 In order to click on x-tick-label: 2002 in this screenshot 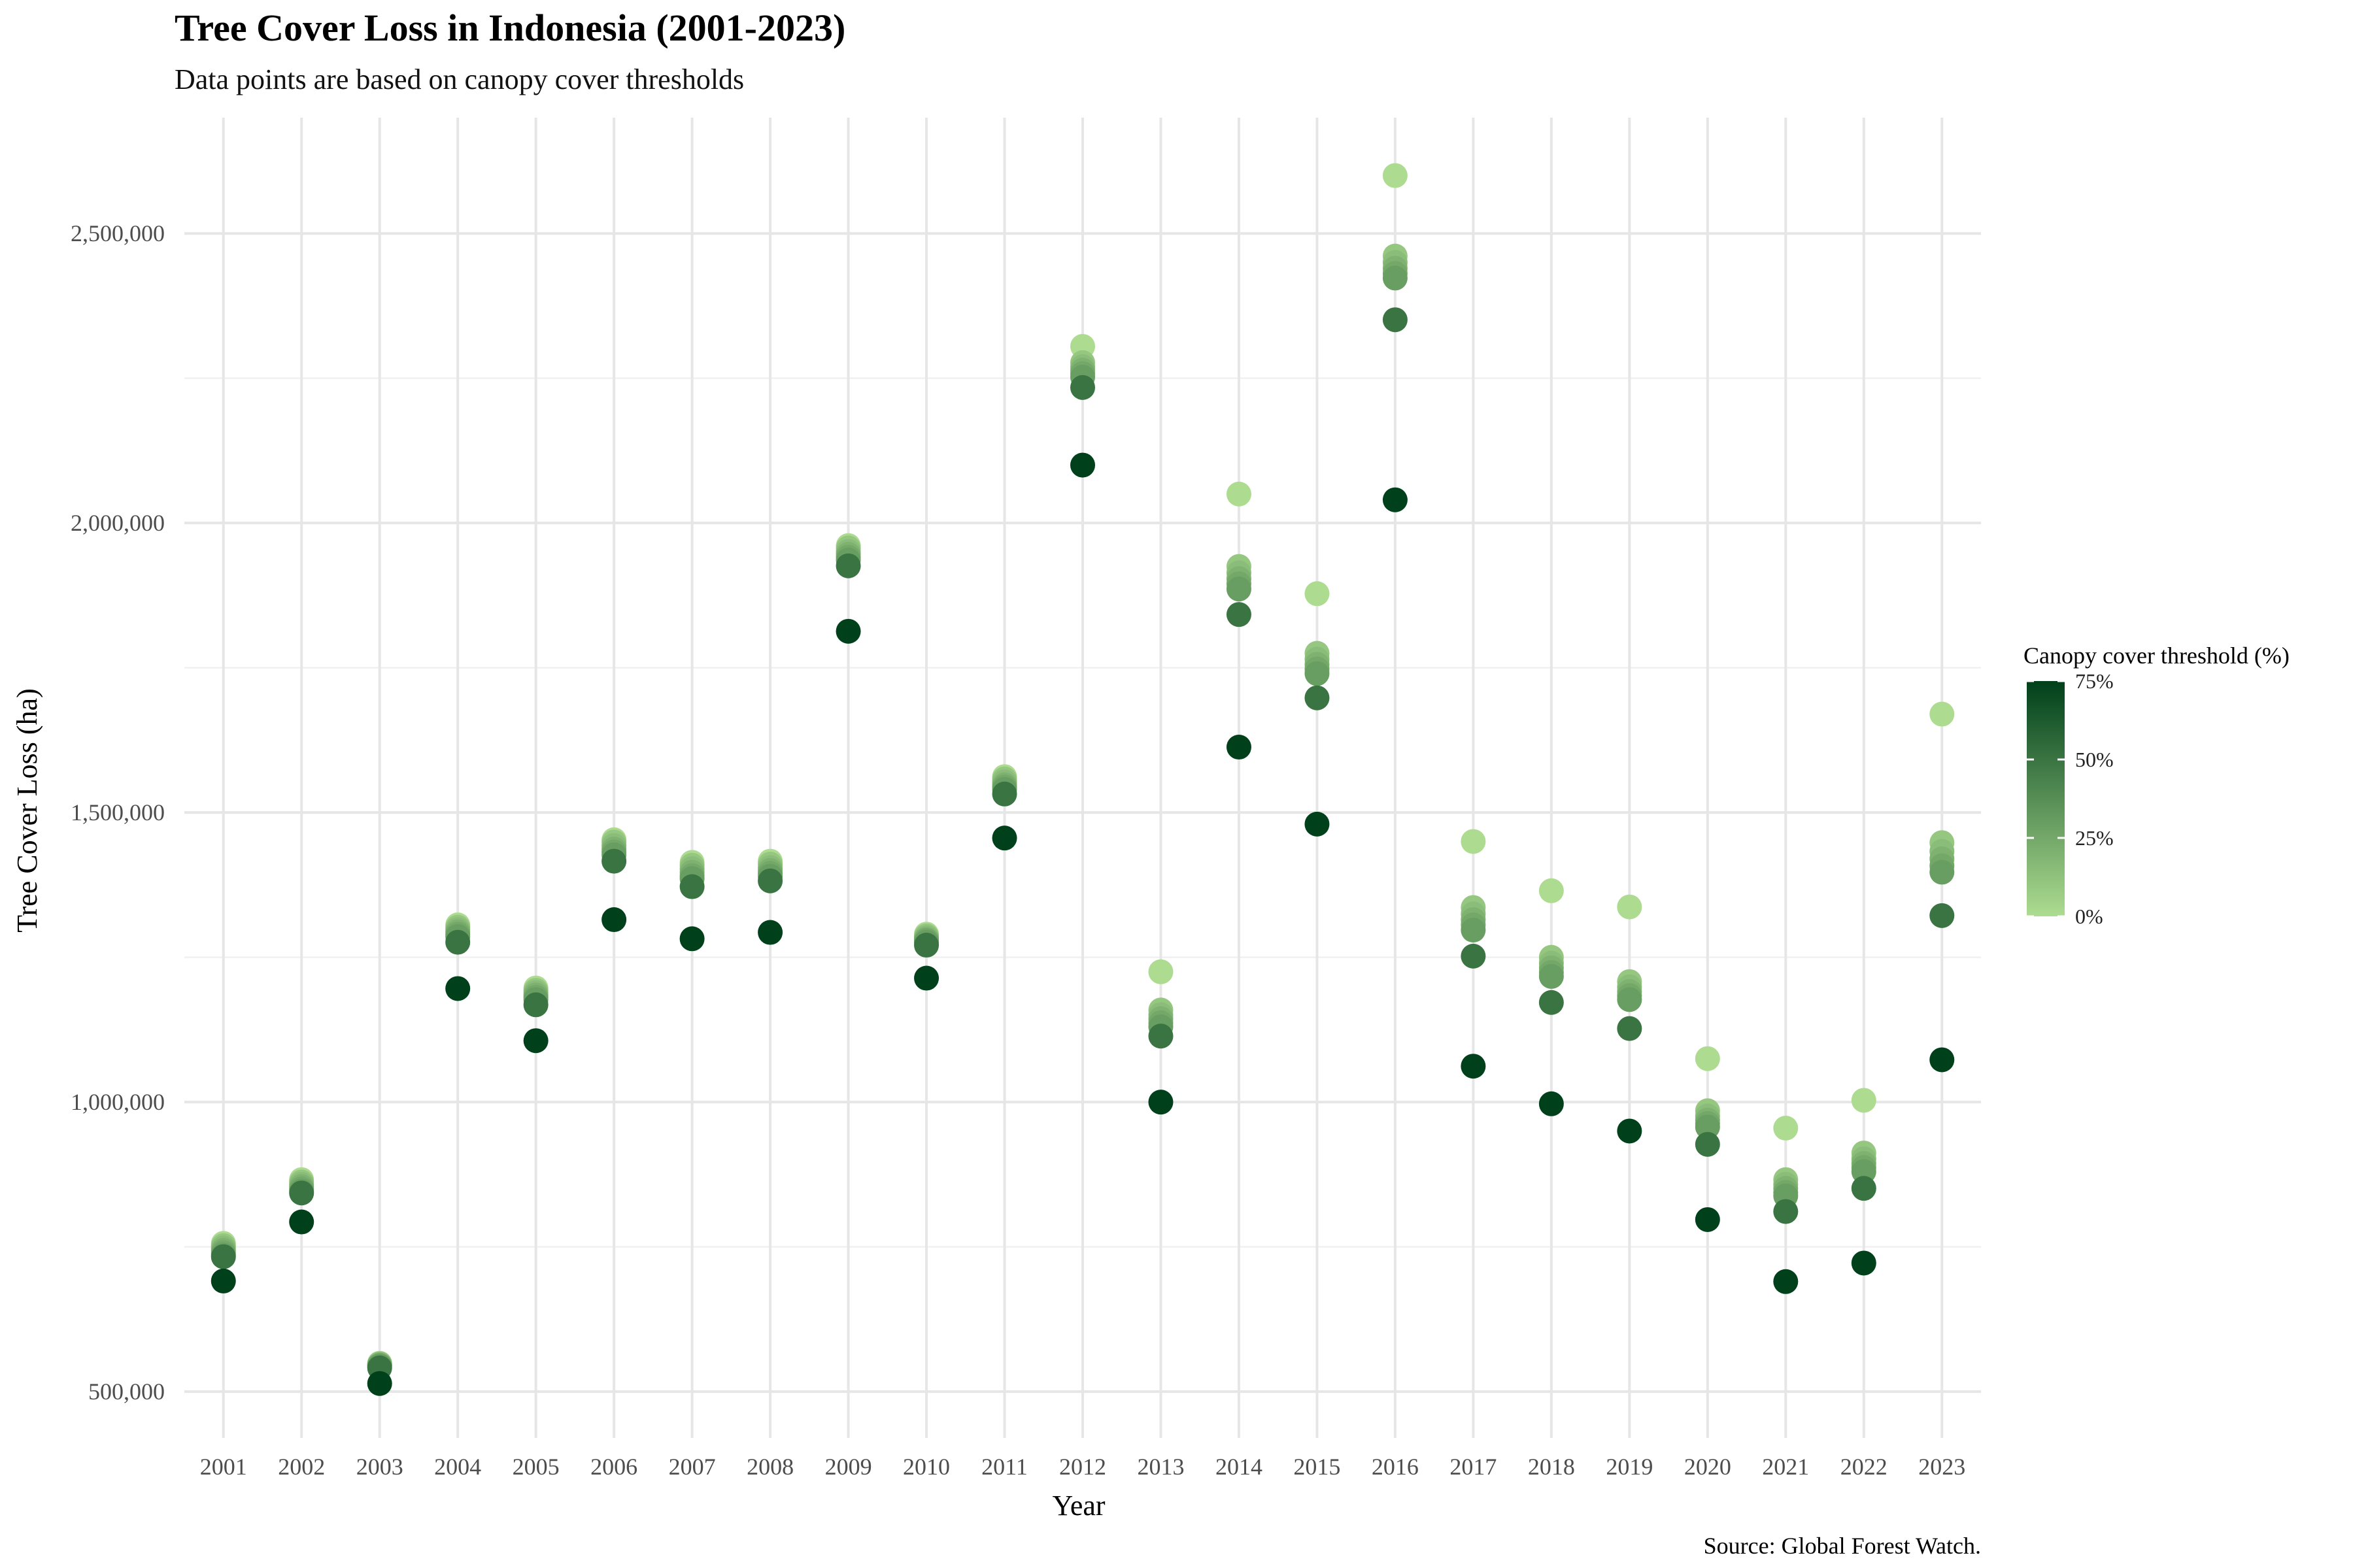, I will do `click(301, 1467)`.